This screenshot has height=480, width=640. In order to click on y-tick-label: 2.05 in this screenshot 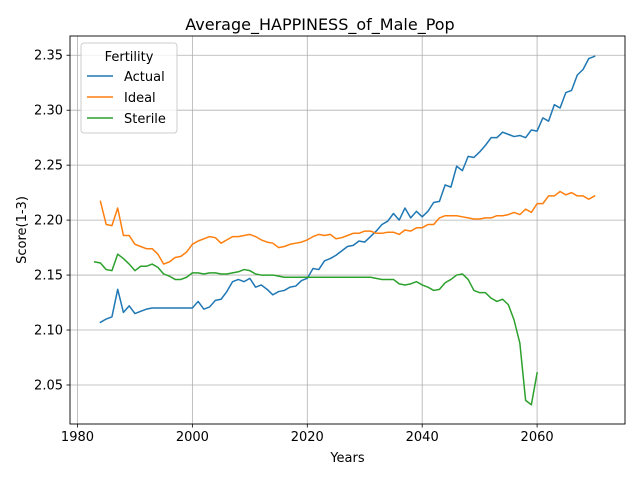, I will do `click(48, 385)`.